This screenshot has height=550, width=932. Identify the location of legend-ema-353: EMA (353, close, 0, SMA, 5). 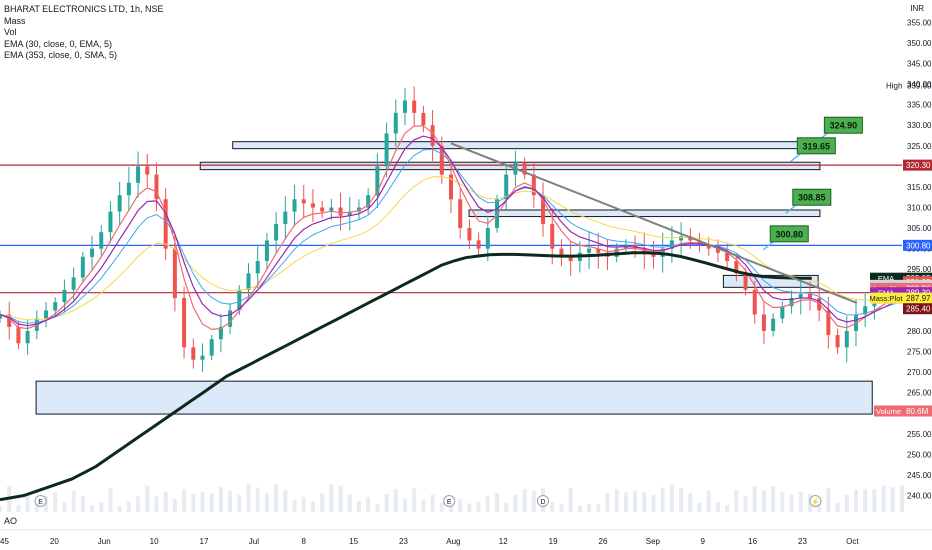
(61, 55).